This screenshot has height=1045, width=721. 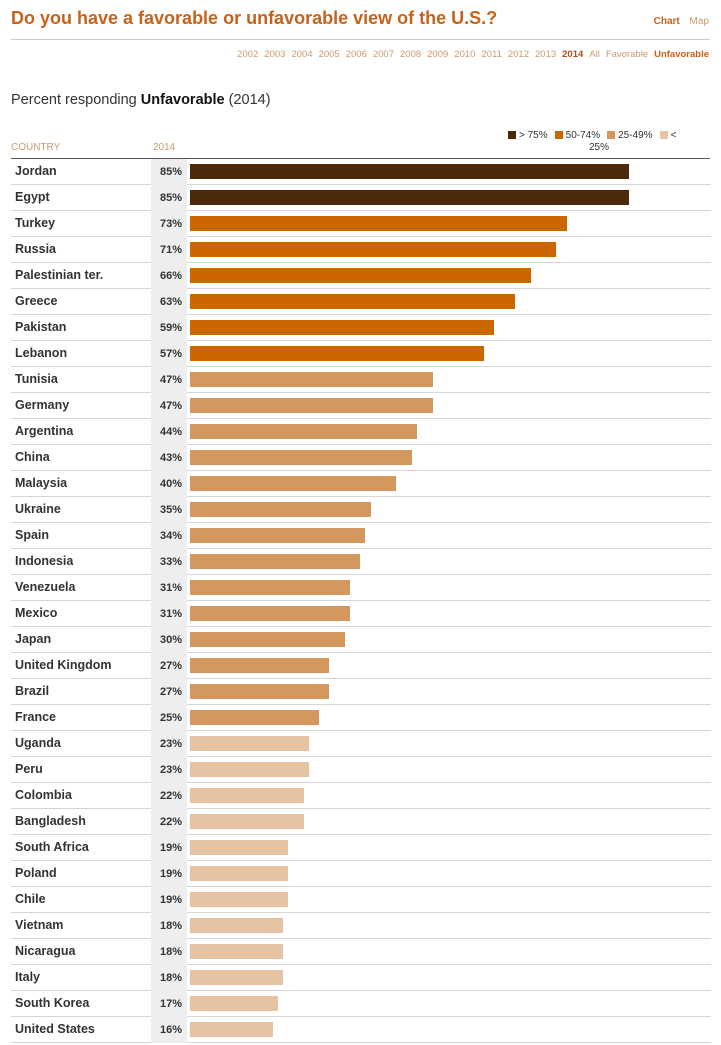 What do you see at coordinates (361, 952) in the screenshot?
I see `table-row: Nicaragua 18%` at bounding box center [361, 952].